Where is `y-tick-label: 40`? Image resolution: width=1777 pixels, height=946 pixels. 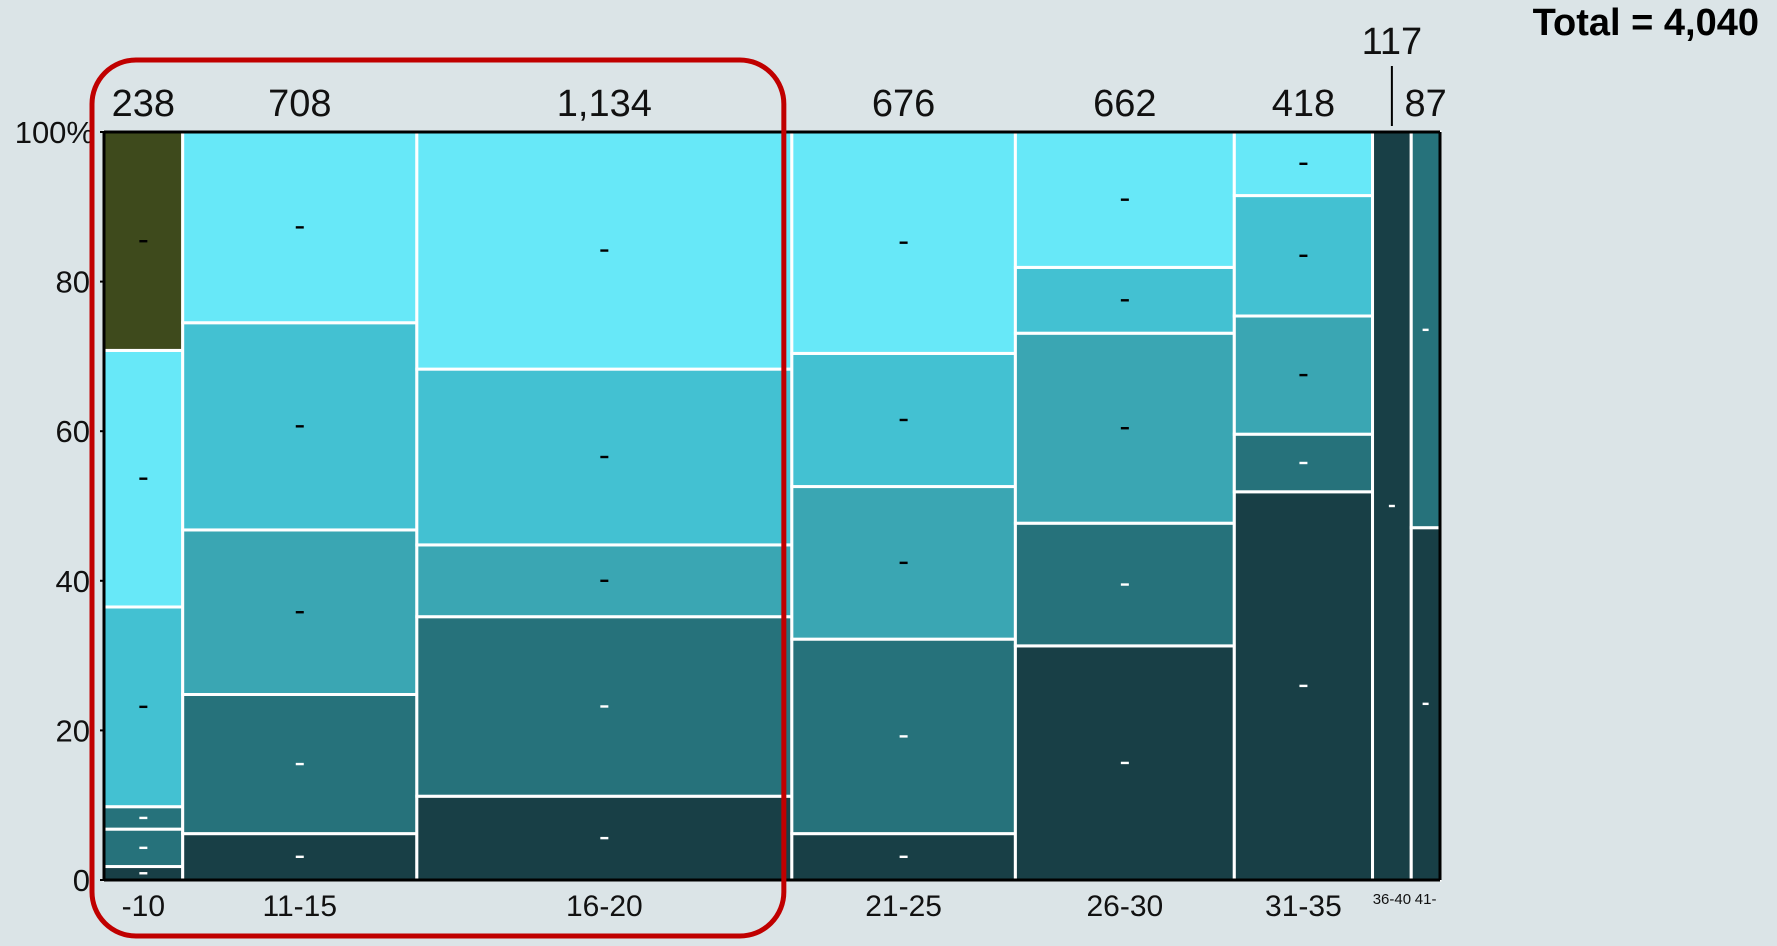
y-tick-label: 40 is located at coordinates (73, 581).